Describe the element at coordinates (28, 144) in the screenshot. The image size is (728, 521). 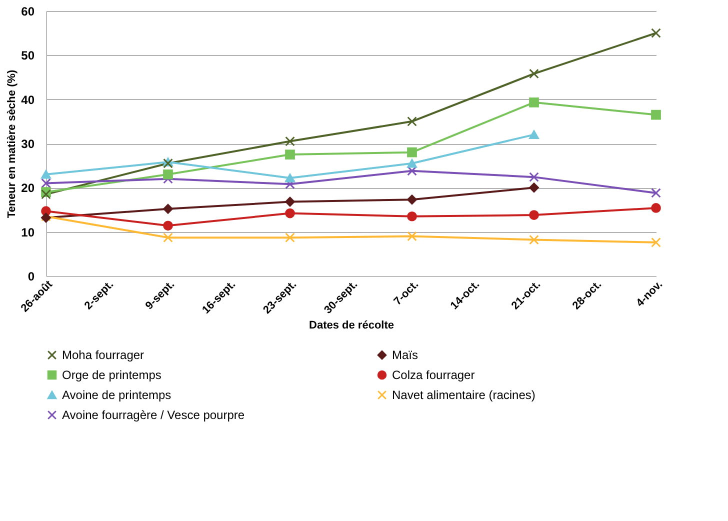
I see `y-tick-label: 30` at that location.